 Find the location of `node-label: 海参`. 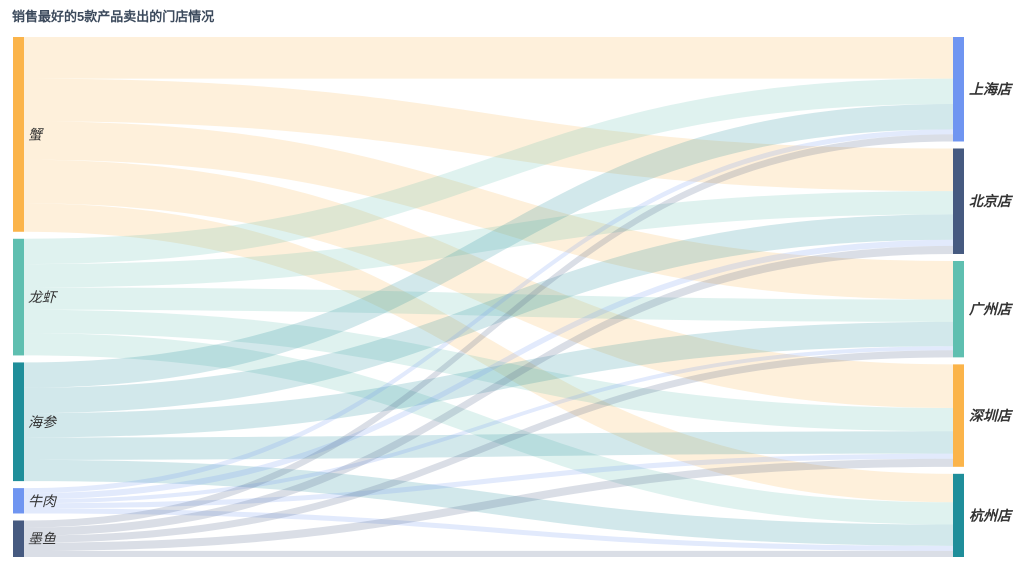

node-label: 海参 is located at coordinates (43, 422).